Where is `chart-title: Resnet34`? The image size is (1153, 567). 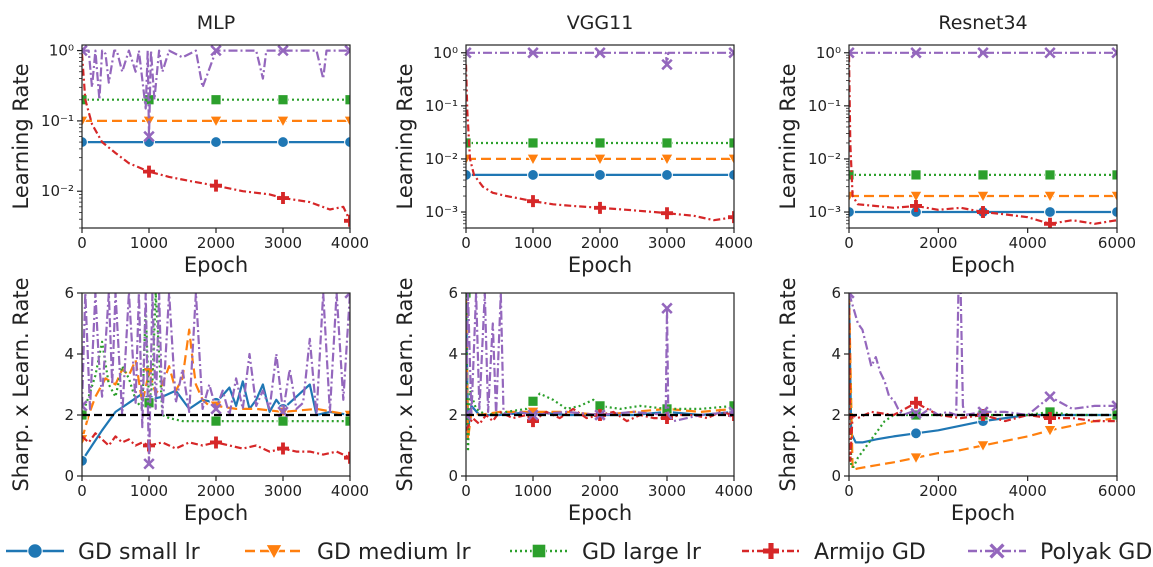 chart-title: Resnet34 is located at coordinates (982, 23).